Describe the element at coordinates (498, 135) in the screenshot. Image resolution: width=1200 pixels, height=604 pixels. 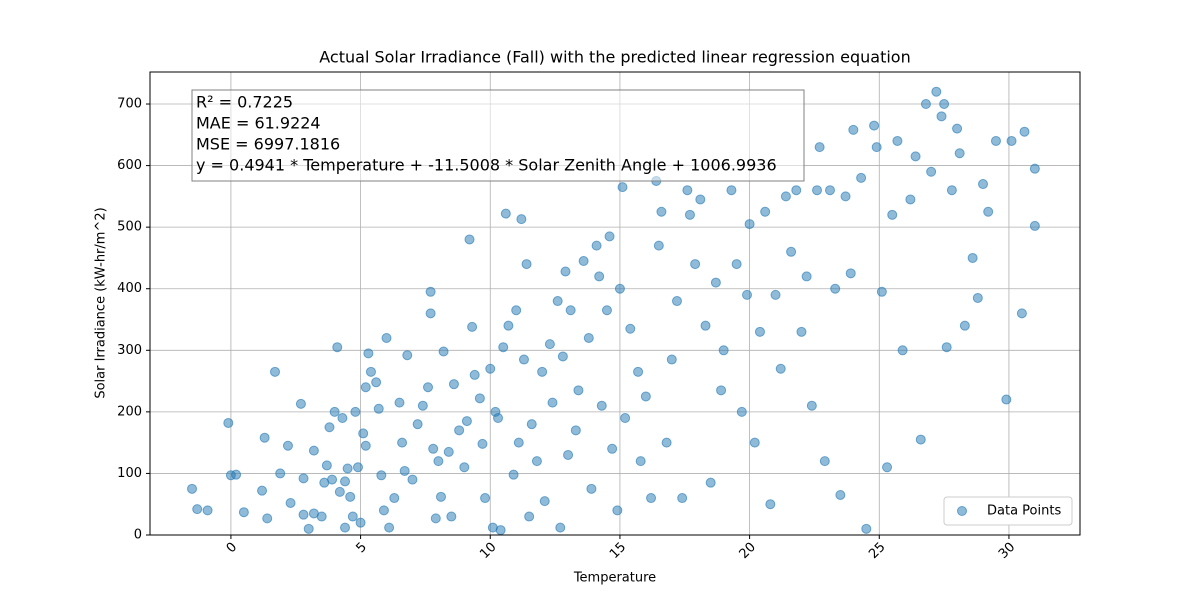
I see `annotation-box` at that location.